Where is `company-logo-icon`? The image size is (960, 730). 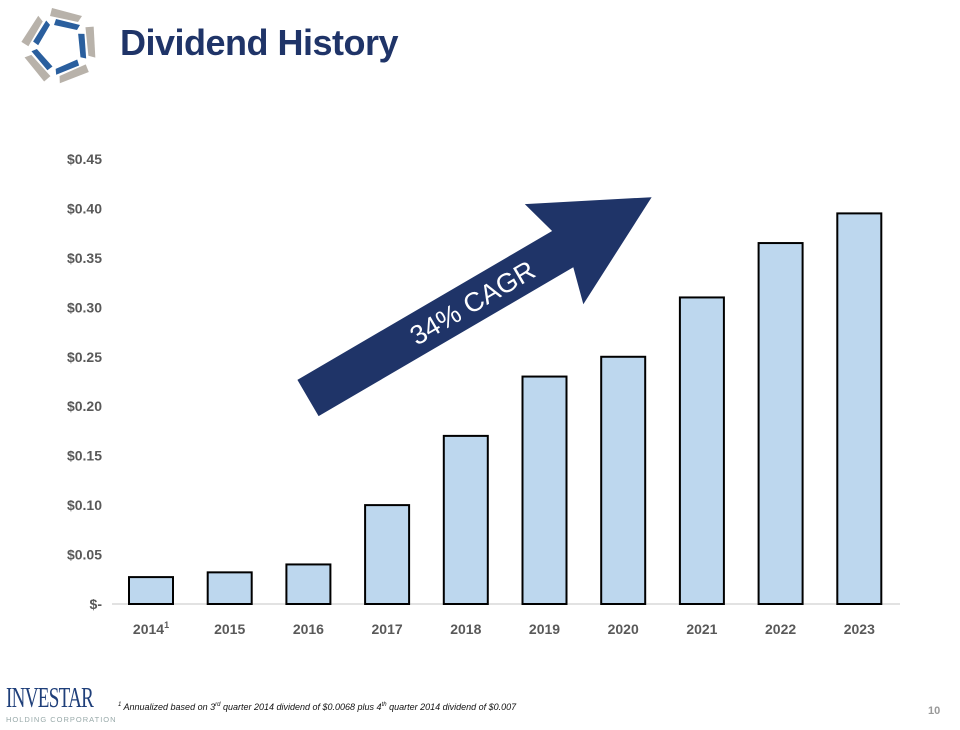 company-logo-icon is located at coordinates (58, 46).